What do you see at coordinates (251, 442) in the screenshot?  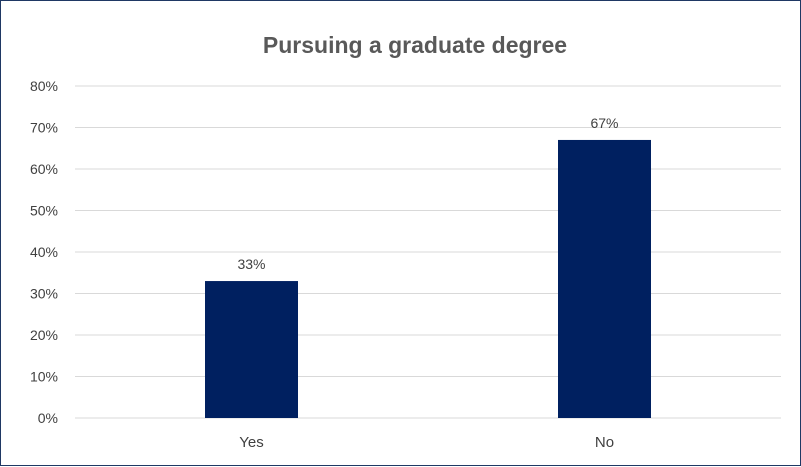 I see `x-category-label: Yes` at bounding box center [251, 442].